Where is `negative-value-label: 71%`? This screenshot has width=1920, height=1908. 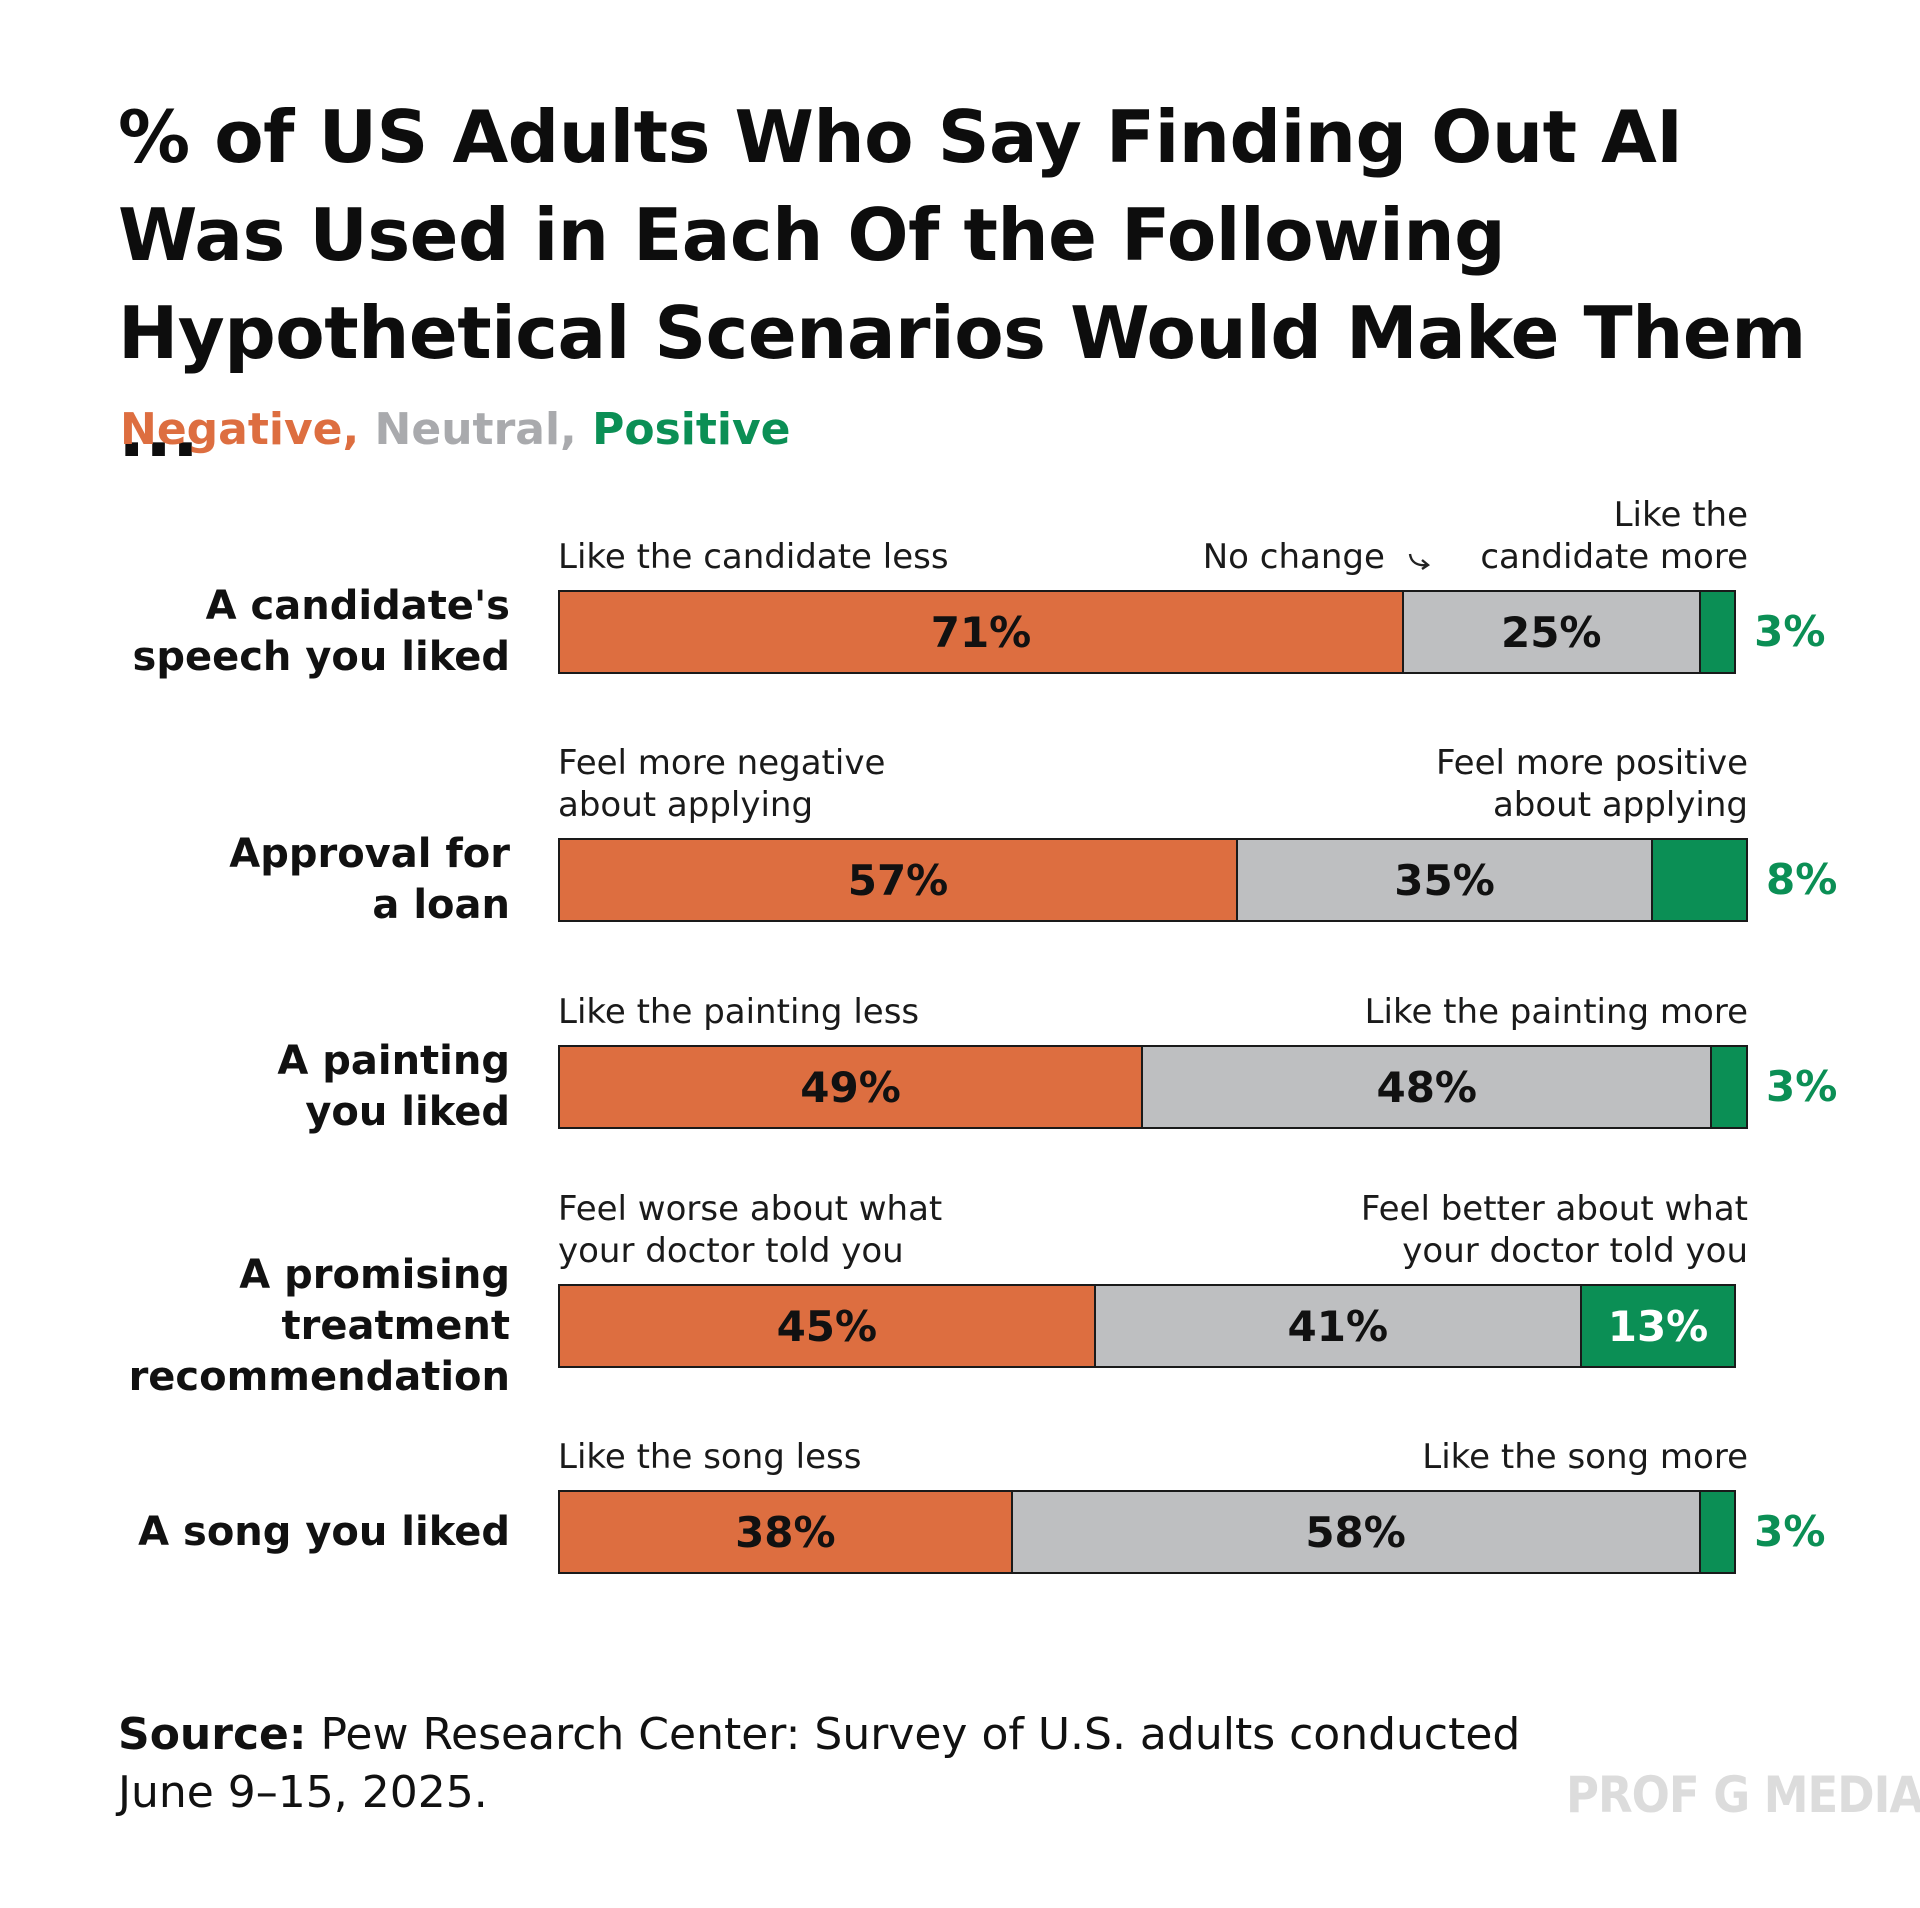
negative-value-label: 71% is located at coordinates (981, 632).